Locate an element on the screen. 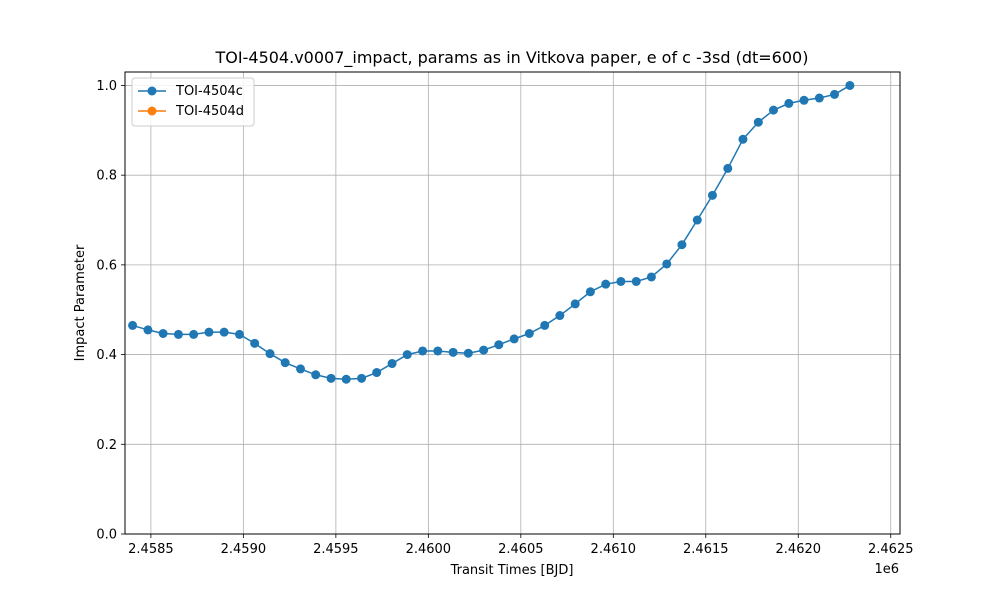 This screenshot has height=600, width=1000. x-tick-label: 2.4600 is located at coordinates (429, 549).